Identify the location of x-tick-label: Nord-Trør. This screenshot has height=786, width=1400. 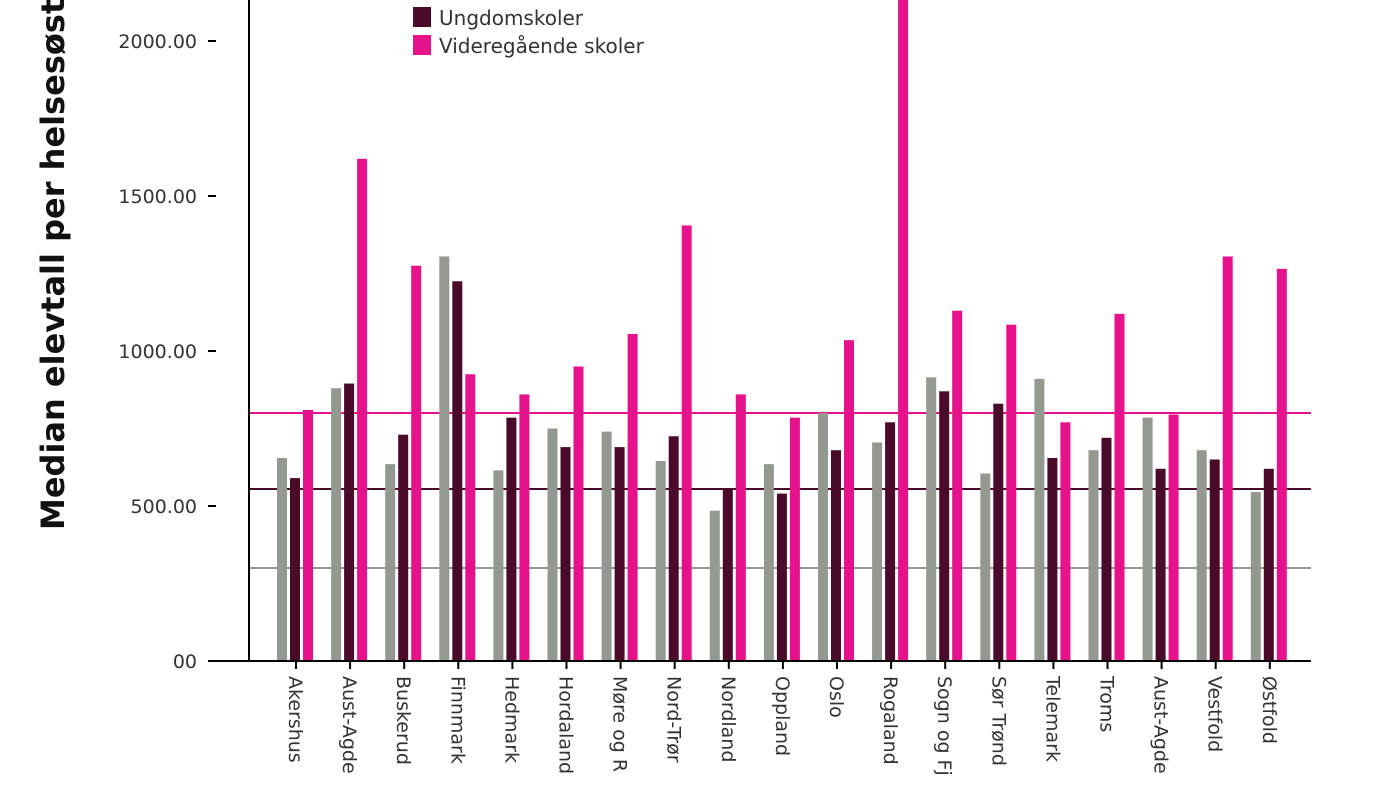
(674, 719).